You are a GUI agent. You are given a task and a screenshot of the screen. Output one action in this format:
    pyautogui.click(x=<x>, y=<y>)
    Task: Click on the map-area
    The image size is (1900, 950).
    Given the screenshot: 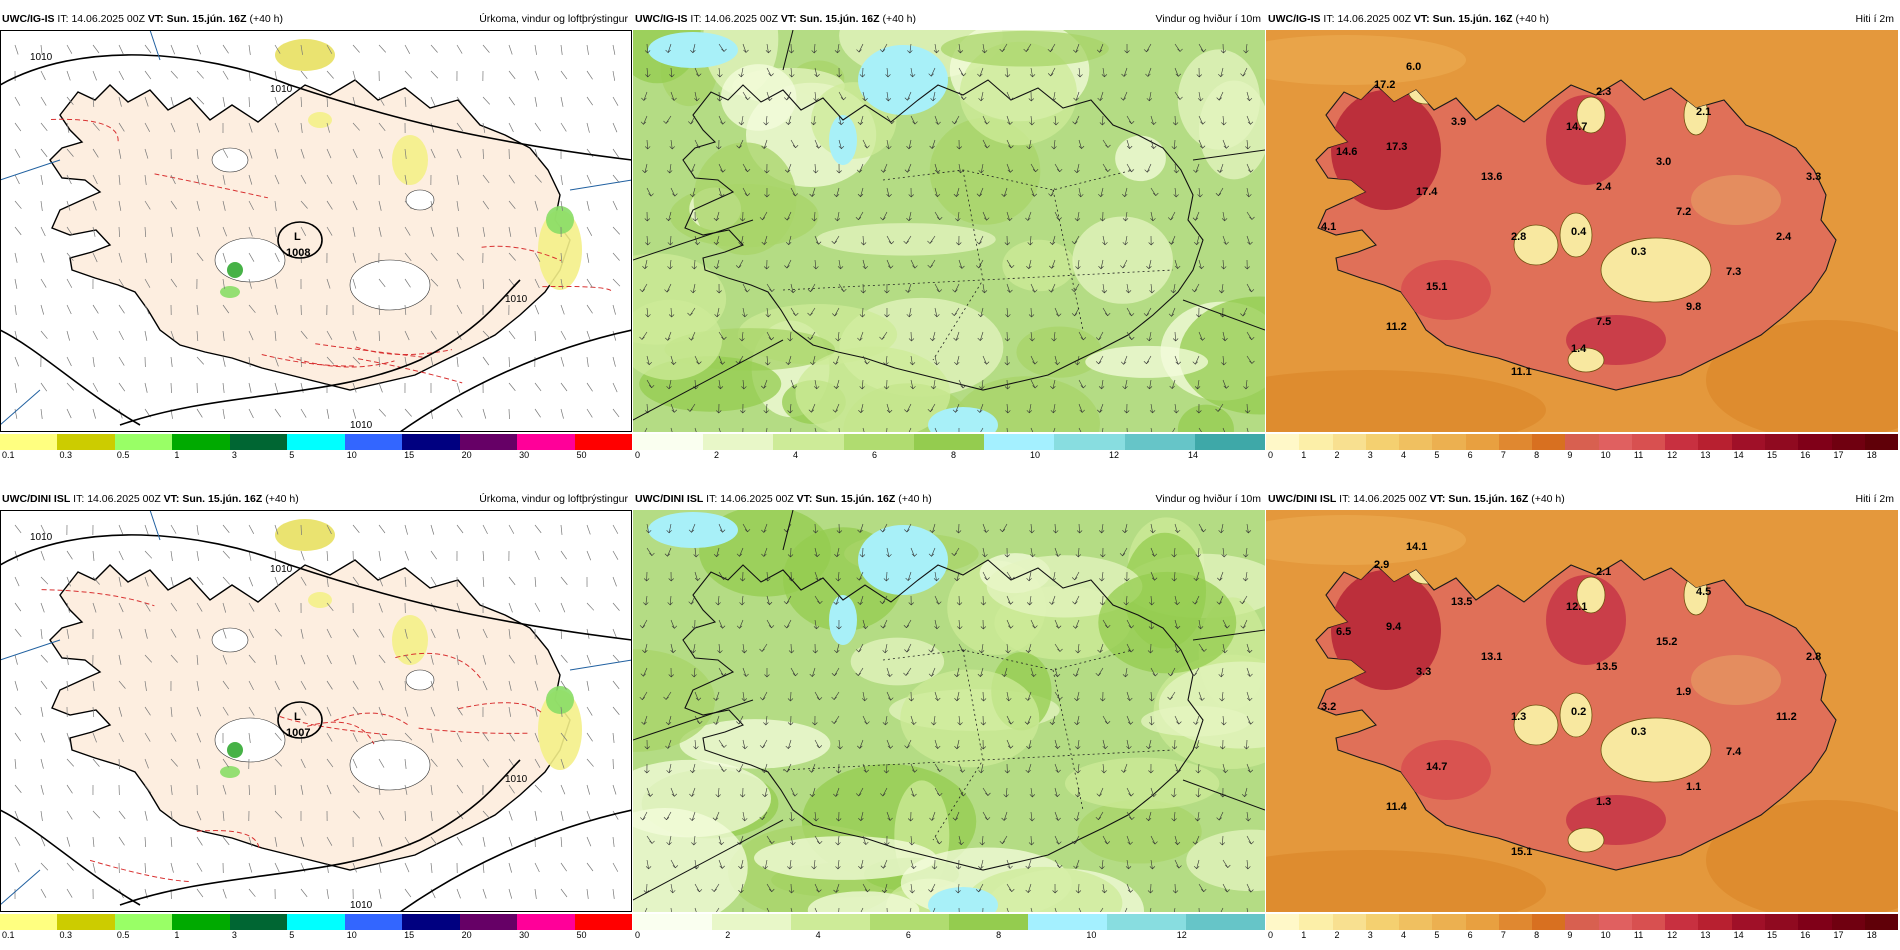 What is the action you would take?
    pyautogui.click(x=949, y=231)
    